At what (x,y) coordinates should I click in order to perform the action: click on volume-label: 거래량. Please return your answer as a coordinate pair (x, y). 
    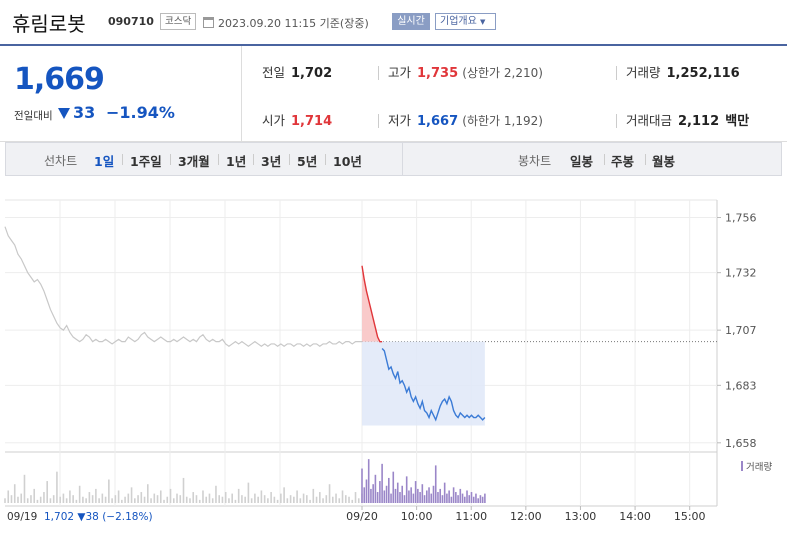
    Looking at the image, I should click on (643, 72).